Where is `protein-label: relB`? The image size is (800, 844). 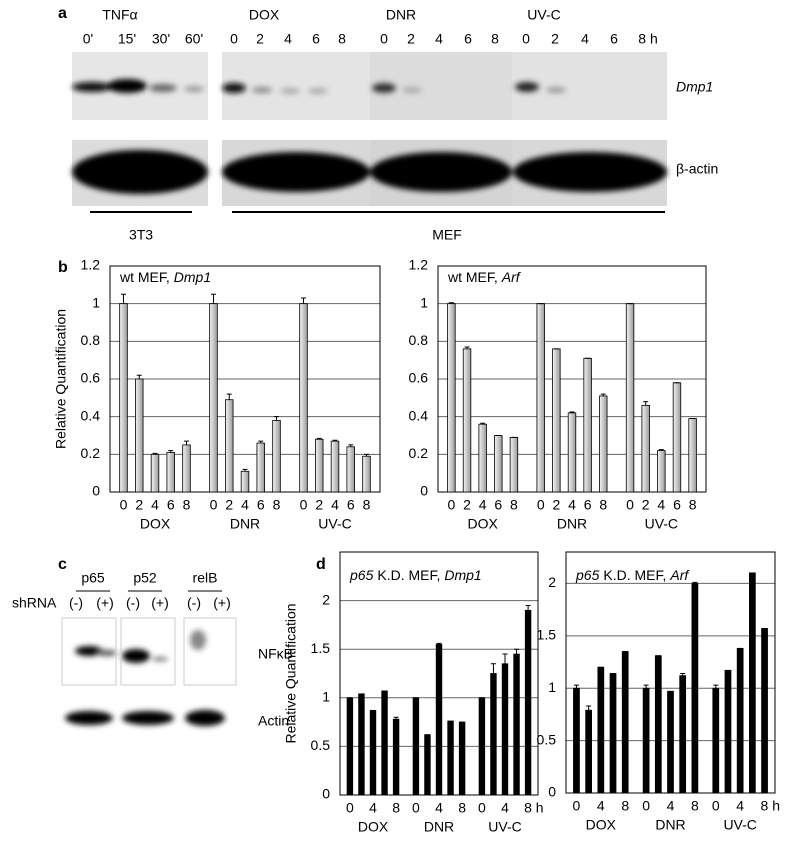
protein-label: relB is located at coordinates (205, 578).